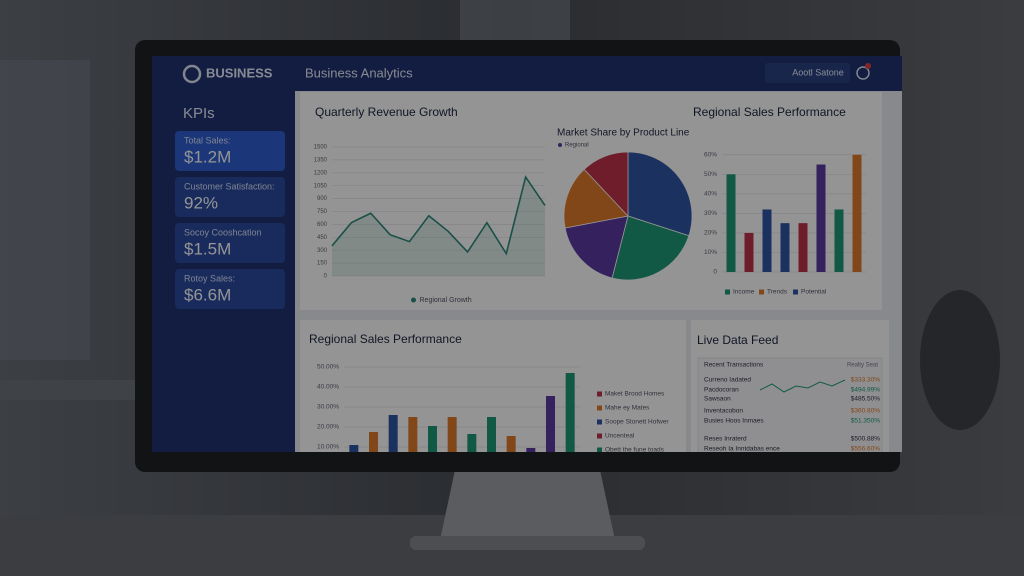 The height and width of the screenshot is (576, 1024). I want to click on kpi-label: Customer Satisfaction:, so click(229, 186).